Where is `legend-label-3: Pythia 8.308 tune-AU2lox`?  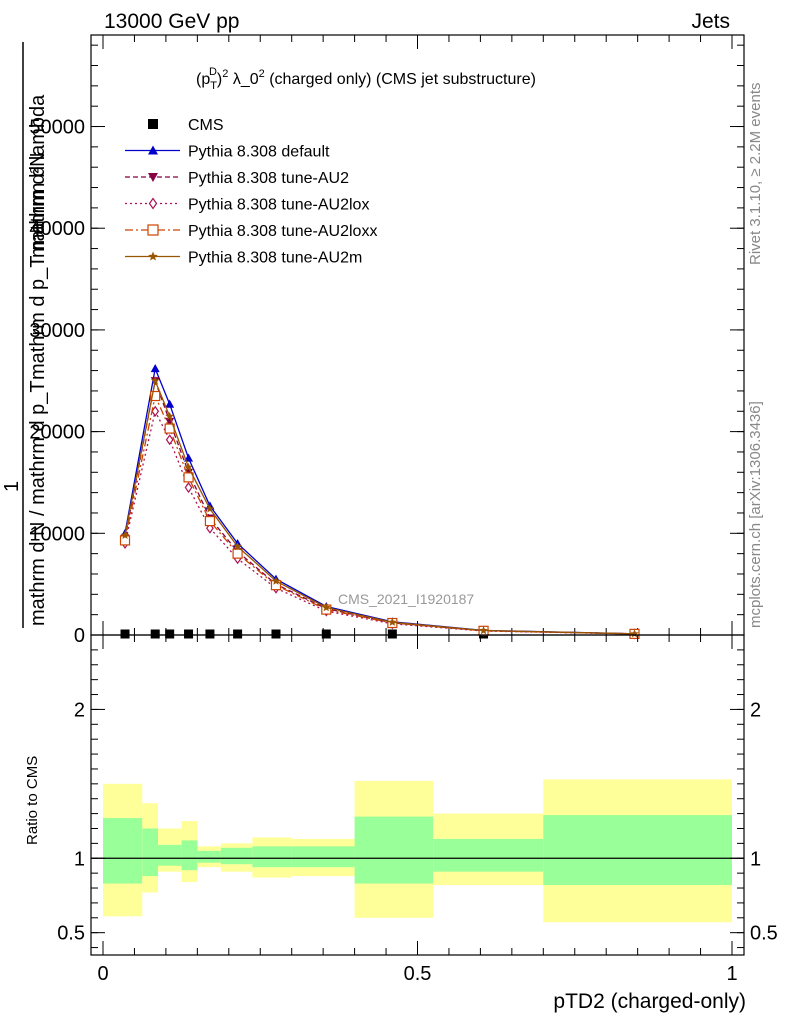 legend-label-3: Pythia 8.308 tune-AU2lox is located at coordinates (278, 205).